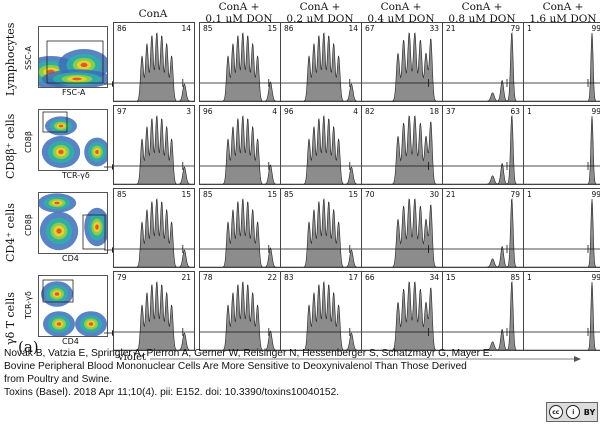 This screenshot has height=424, width=600. What do you see at coordinates (122, 111) in the screenshot?
I see `gate-percent-left: 97` at bounding box center [122, 111].